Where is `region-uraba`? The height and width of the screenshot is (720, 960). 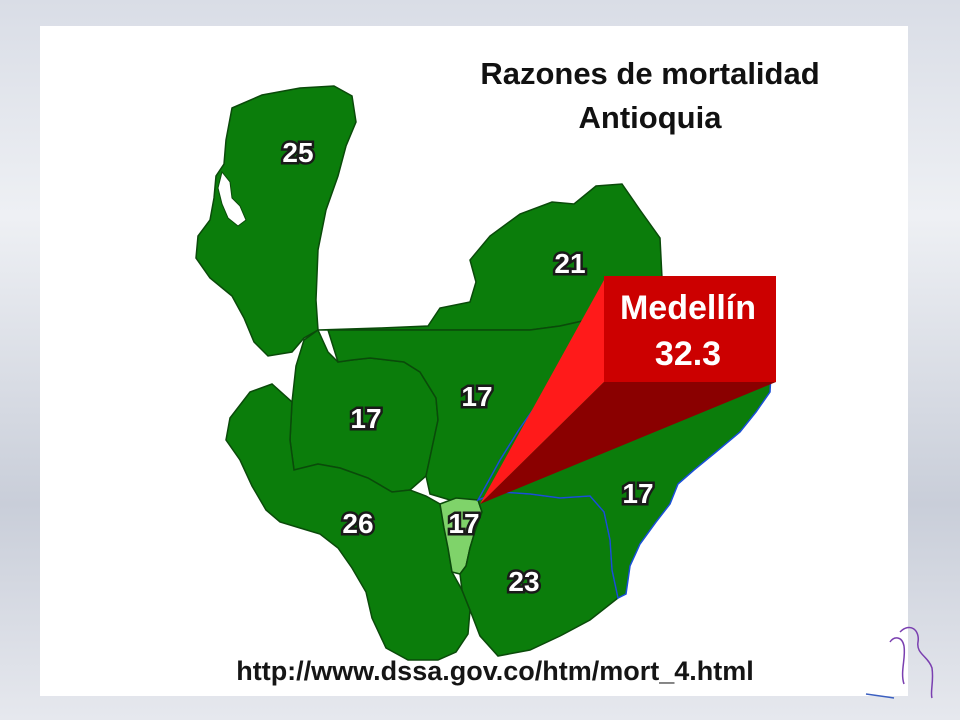
region-uraba is located at coordinates (276, 221).